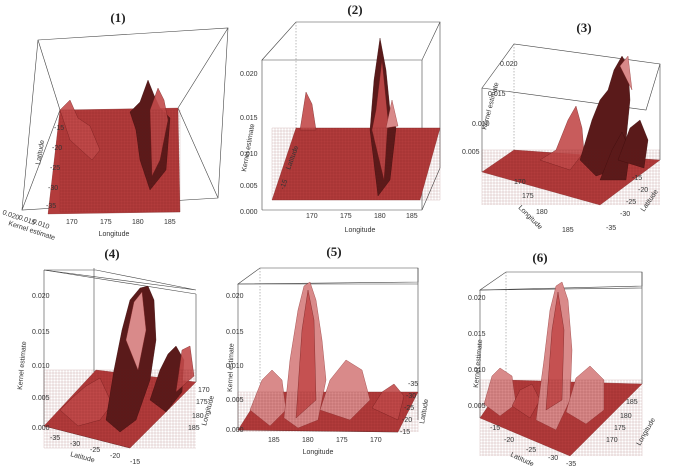  What do you see at coordinates (405, 432) in the screenshot?
I see `panel-5-y-tick-5: -15` at bounding box center [405, 432].